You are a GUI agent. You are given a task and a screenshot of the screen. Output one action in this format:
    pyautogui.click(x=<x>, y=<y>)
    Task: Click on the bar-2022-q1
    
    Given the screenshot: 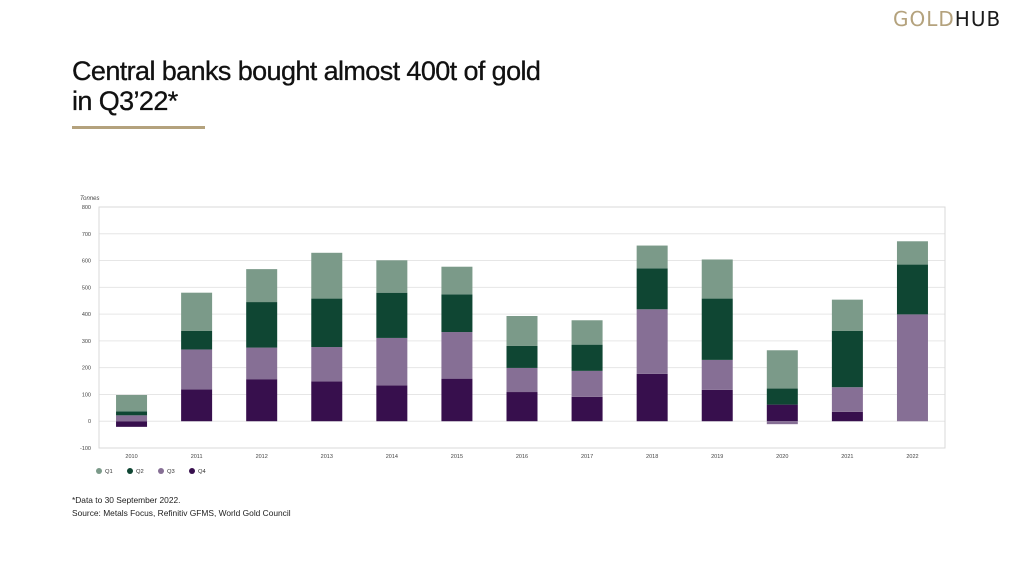 What is the action you would take?
    pyautogui.click(x=912, y=253)
    